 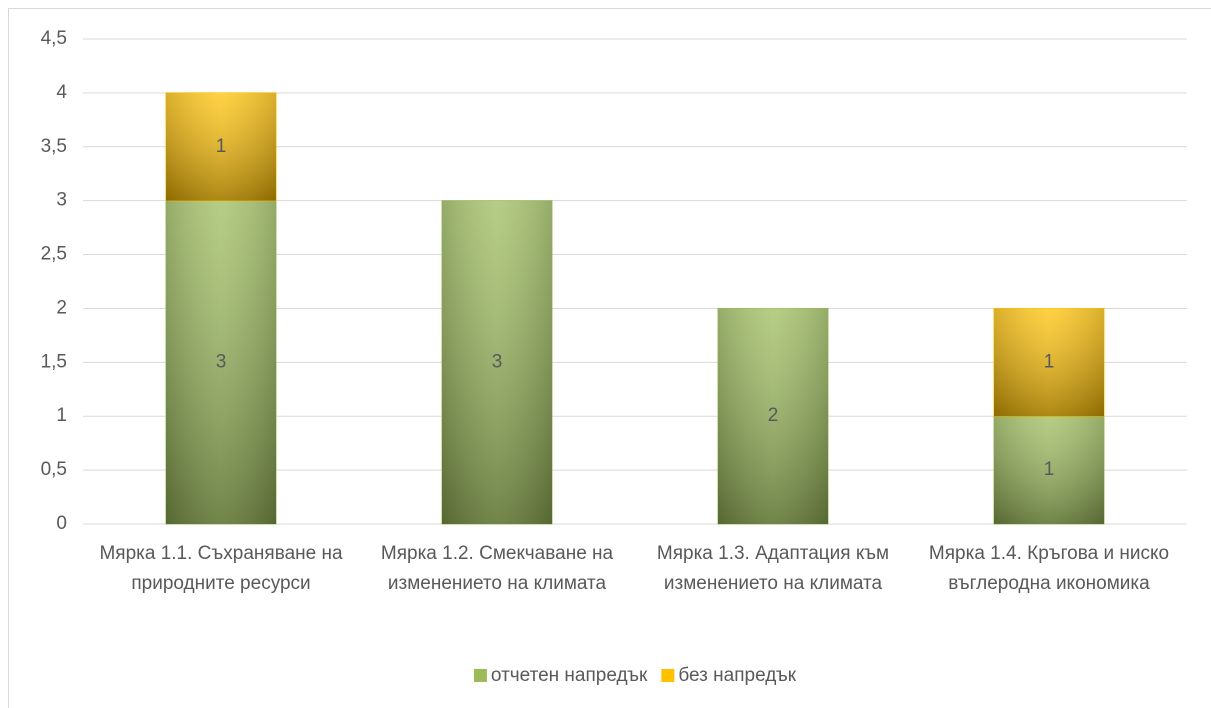 What do you see at coordinates (54, 254) in the screenshot?
I see `y-tick-label: 2,5` at bounding box center [54, 254].